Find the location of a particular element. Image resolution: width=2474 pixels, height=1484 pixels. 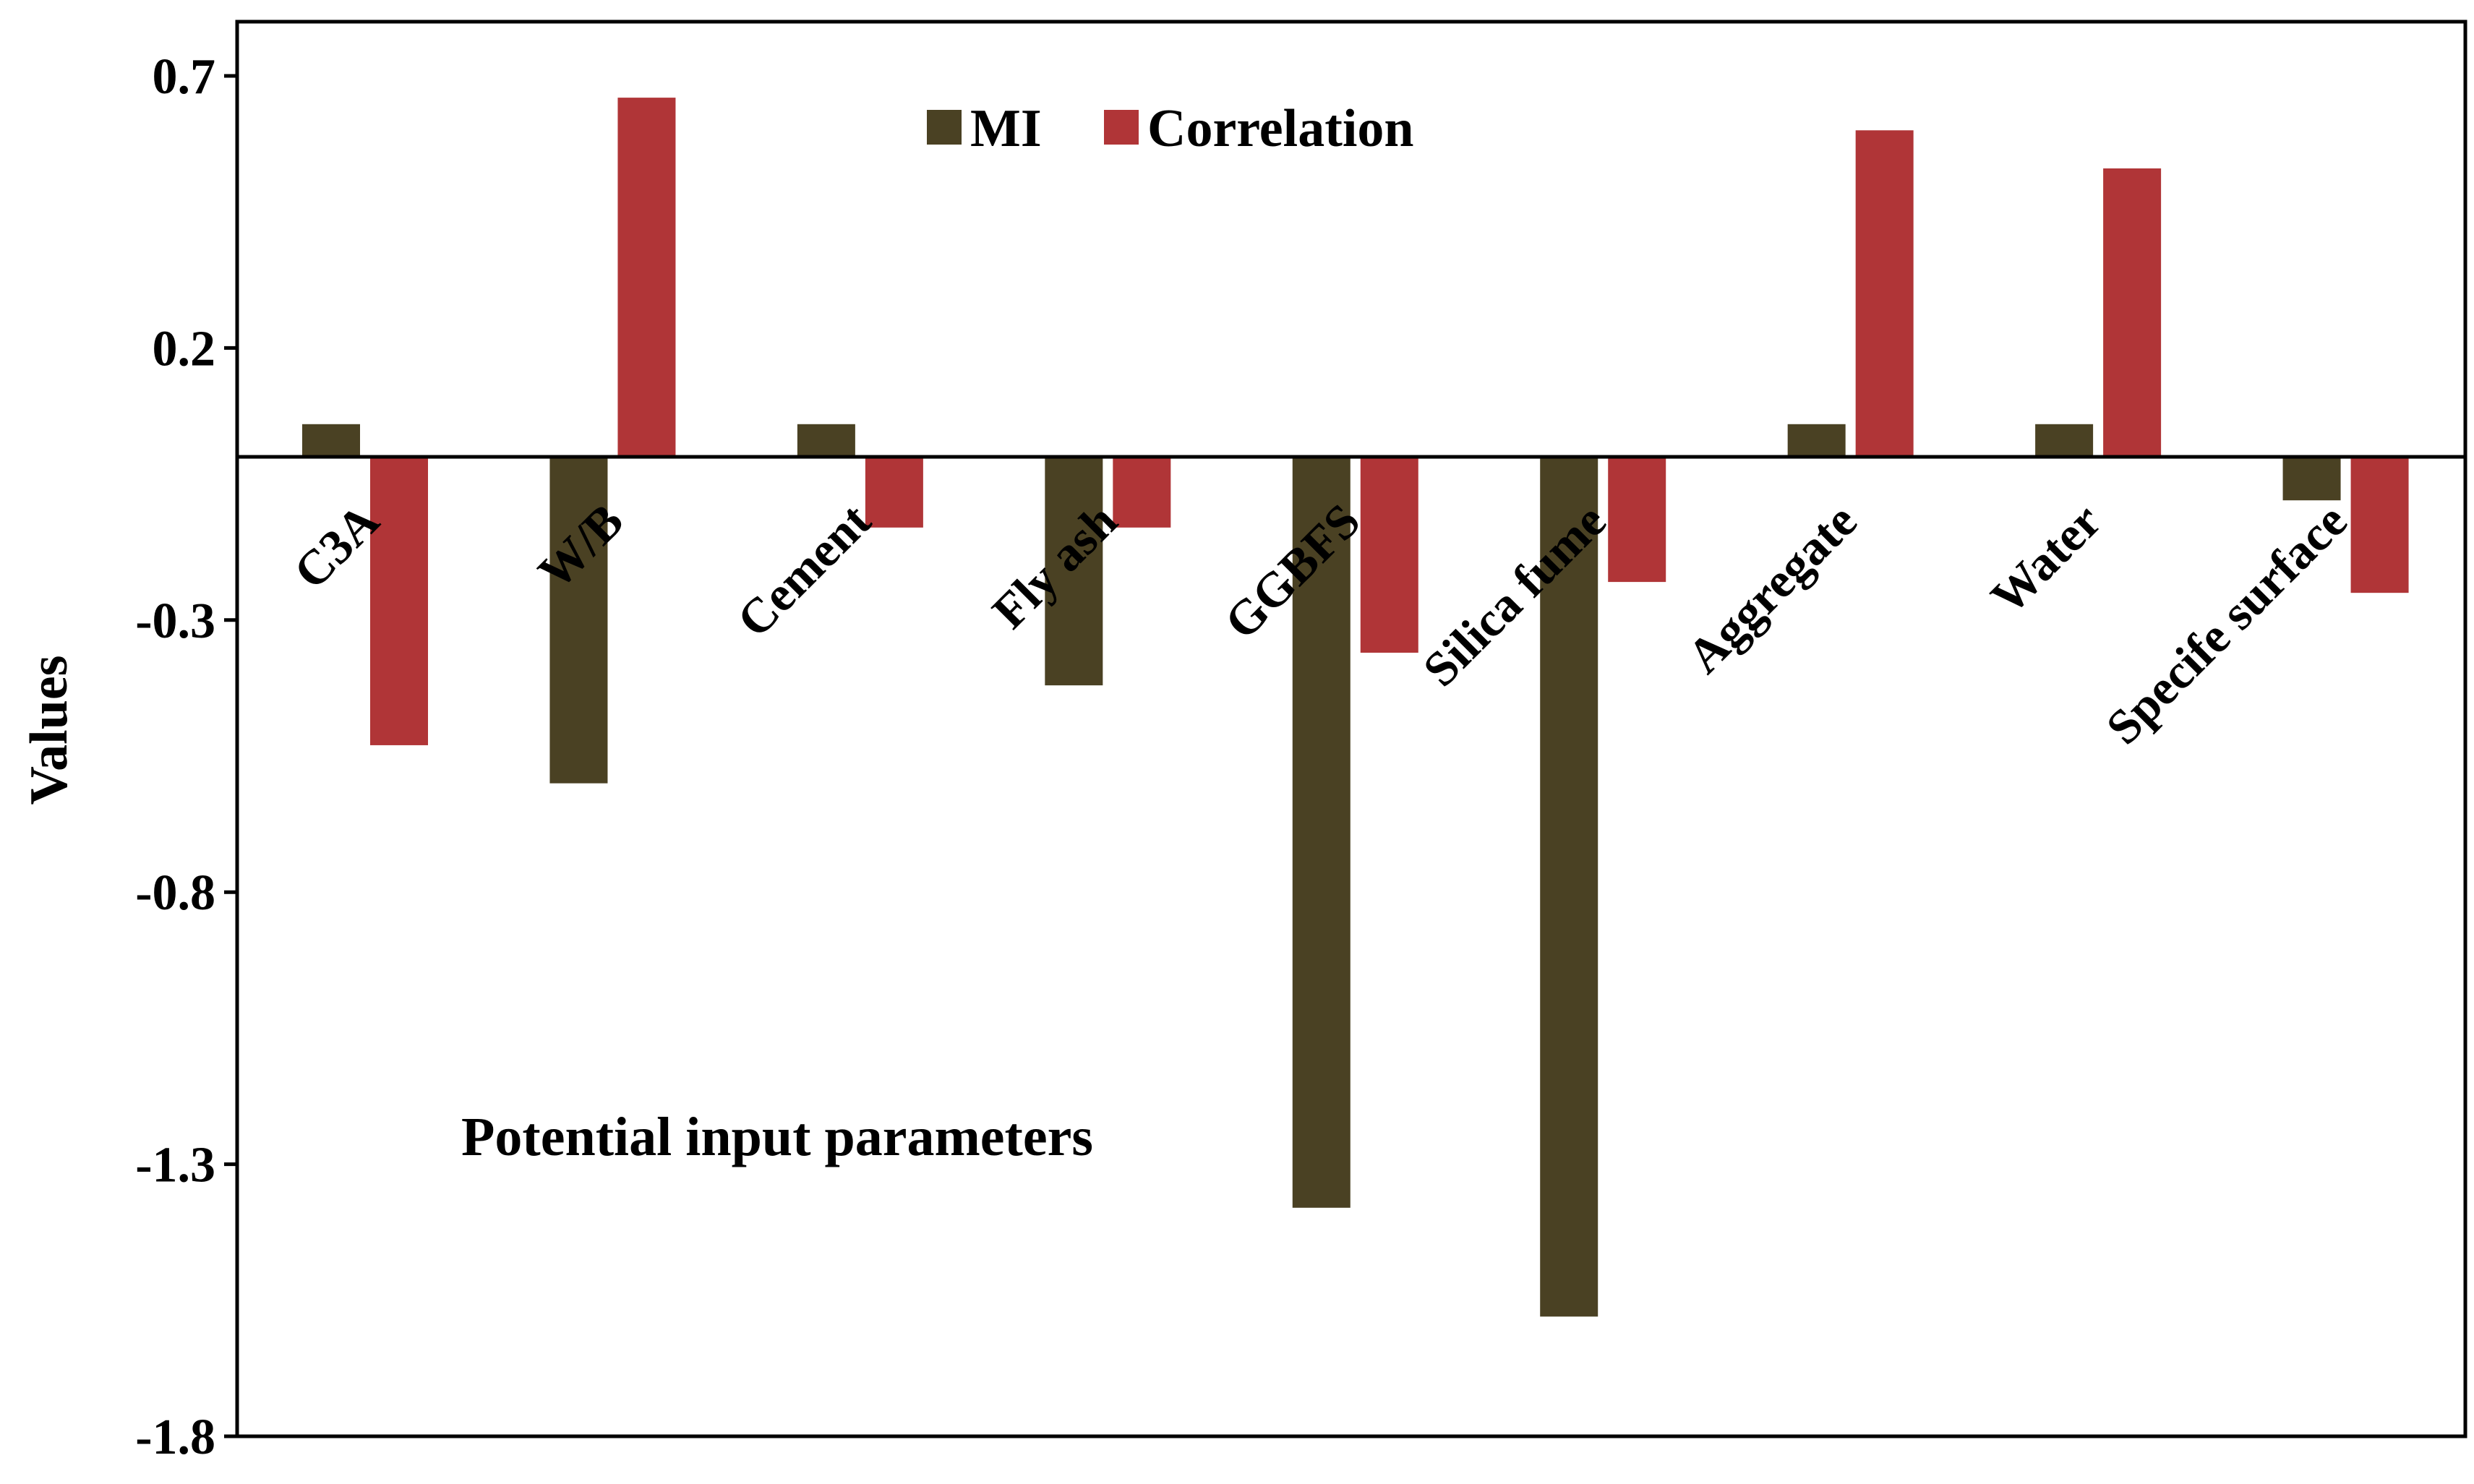

legend: MI Correlation is located at coordinates (1170, 128).